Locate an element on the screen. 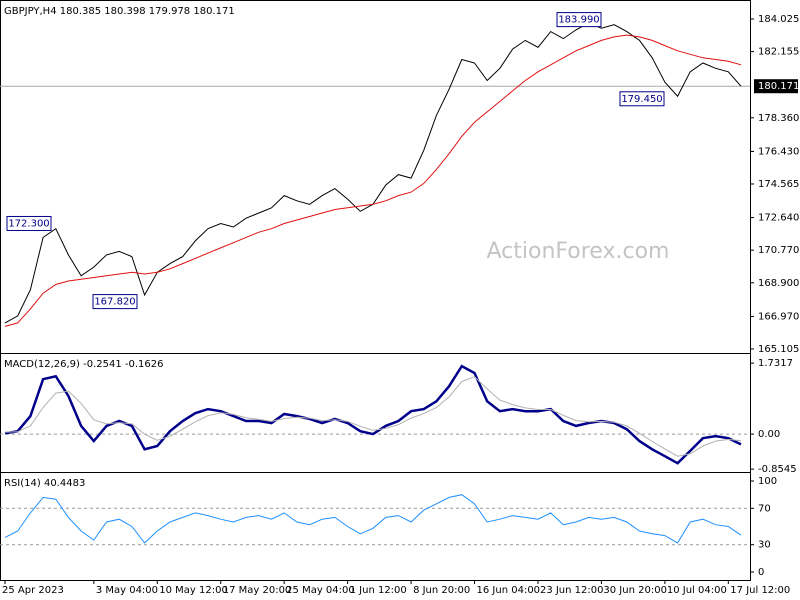  x-tick-label: 8 Jun 20:00 is located at coordinates (441, 590).